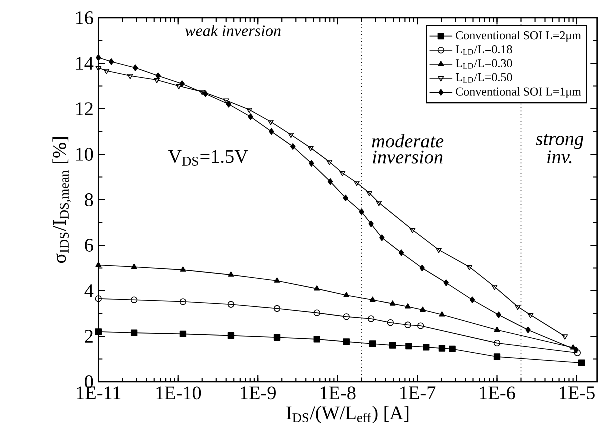  I want to click on y-tick-label: 12, so click(84, 109).